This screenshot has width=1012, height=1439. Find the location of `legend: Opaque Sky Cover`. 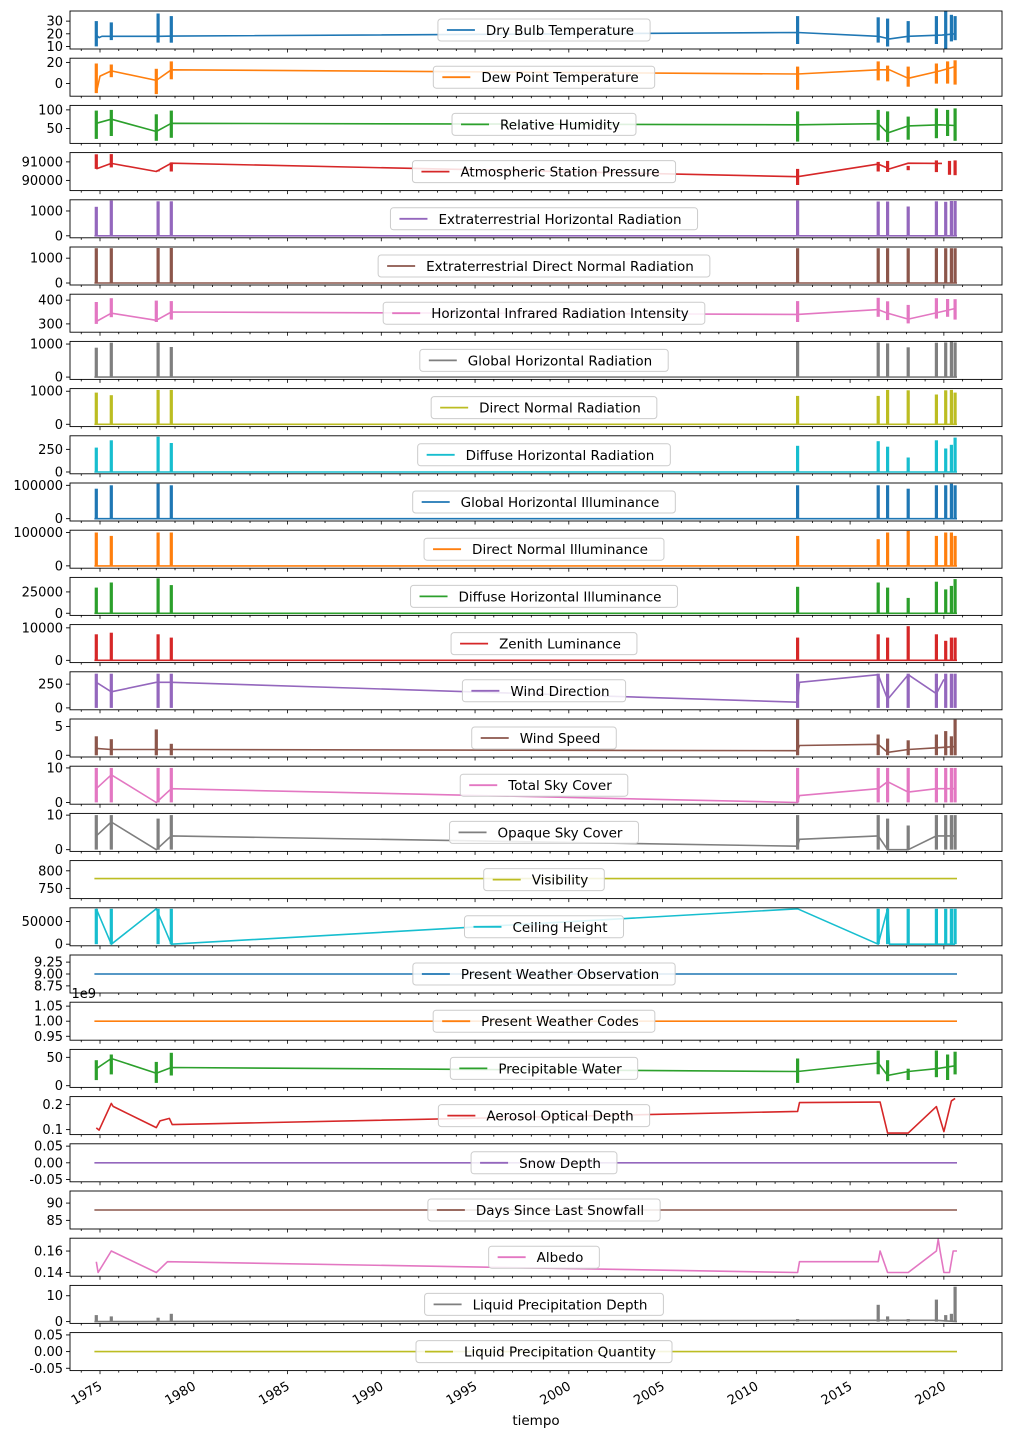

legend: Opaque Sky Cover is located at coordinates (544, 832).